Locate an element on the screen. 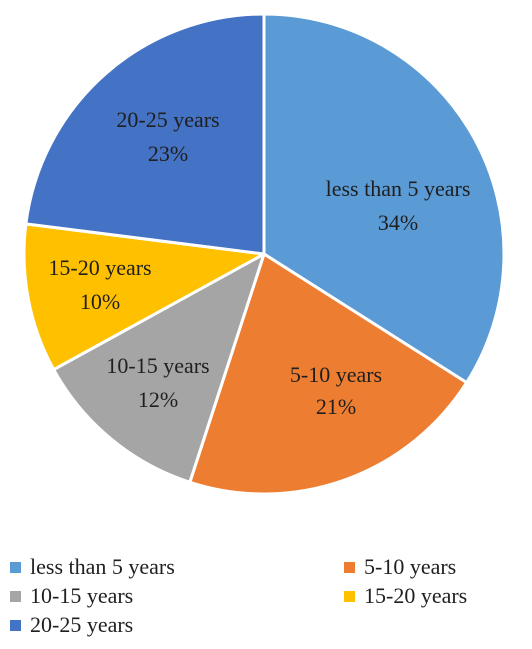 The height and width of the screenshot is (649, 532). pie-slice-10-15-years is located at coordinates (159, 368).